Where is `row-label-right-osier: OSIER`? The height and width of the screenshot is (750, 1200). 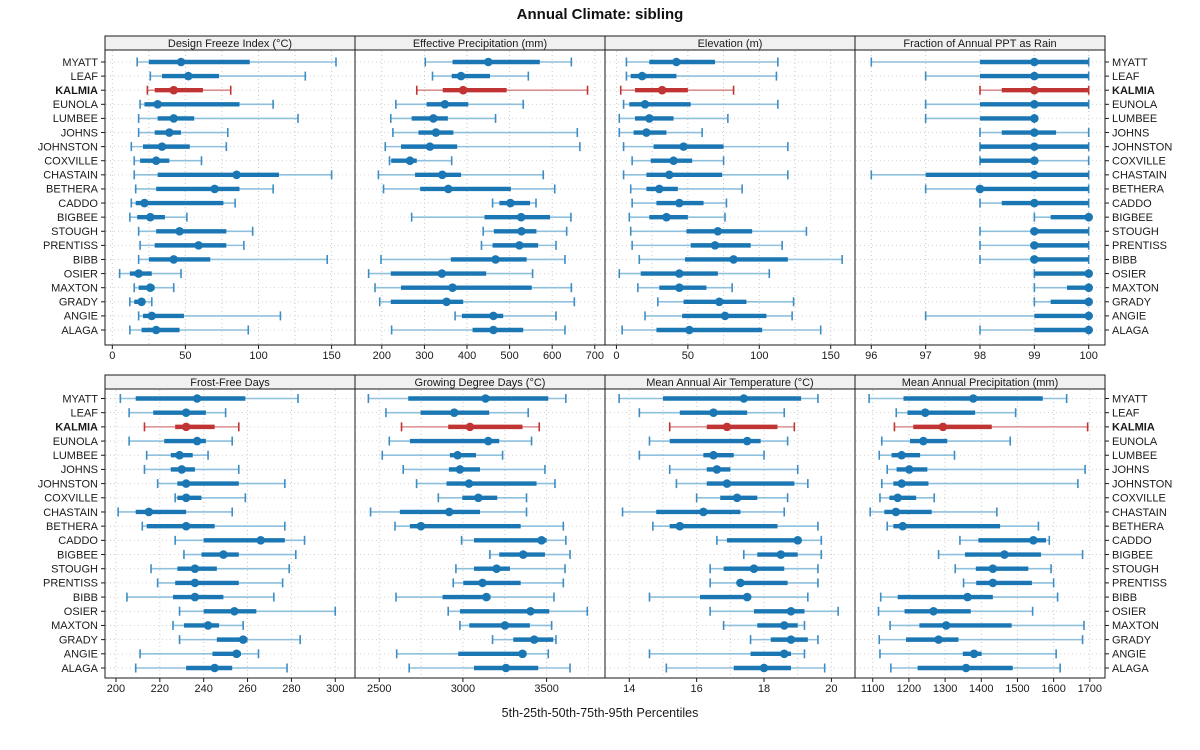 row-label-right-osier: OSIER is located at coordinates (1129, 274).